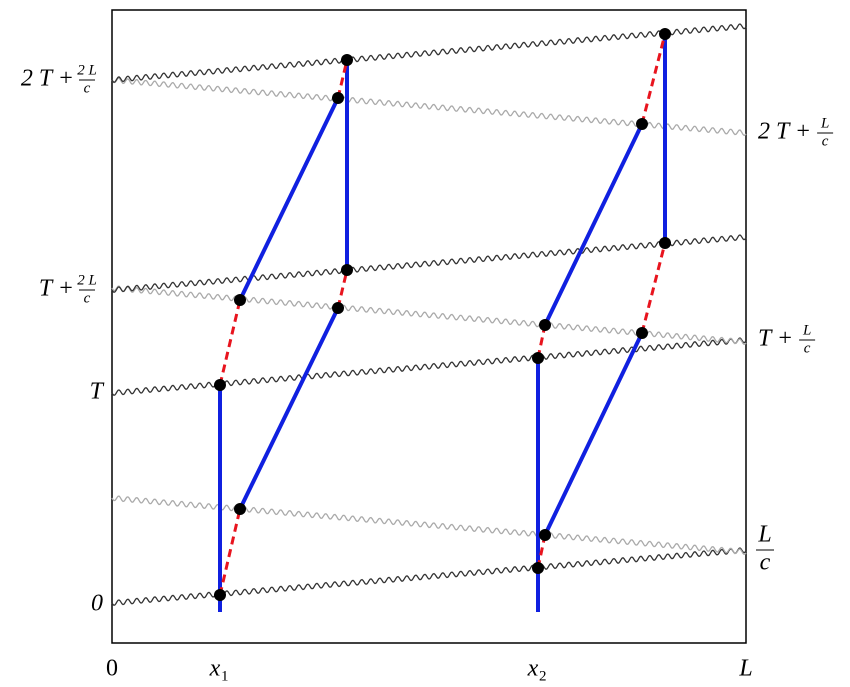 This screenshot has height=687, width=850. Describe the element at coordinates (47, 79) in the screenshot. I see `left-label: 2 T +` at that location.